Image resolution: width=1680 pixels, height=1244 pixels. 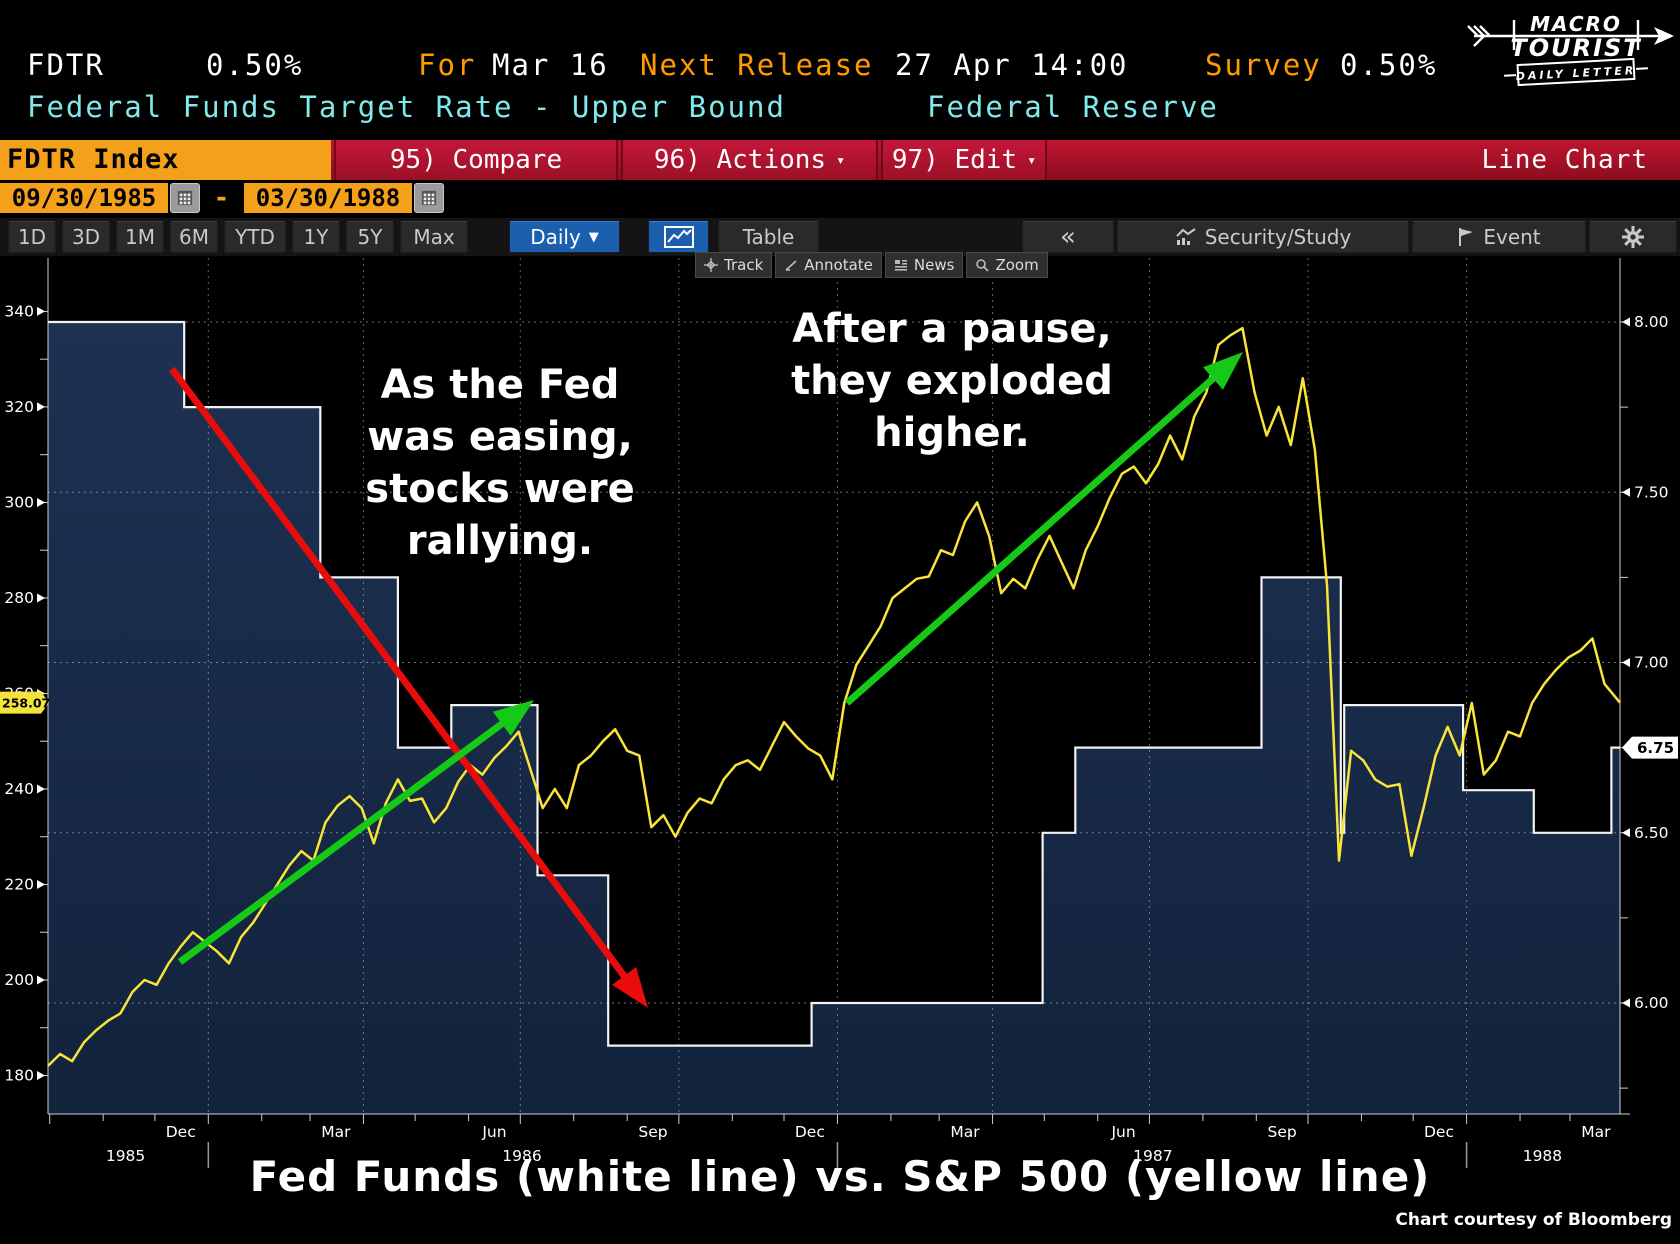 What do you see at coordinates (316, 237) in the screenshot?
I see `range-1y-button: 1Y` at bounding box center [316, 237].